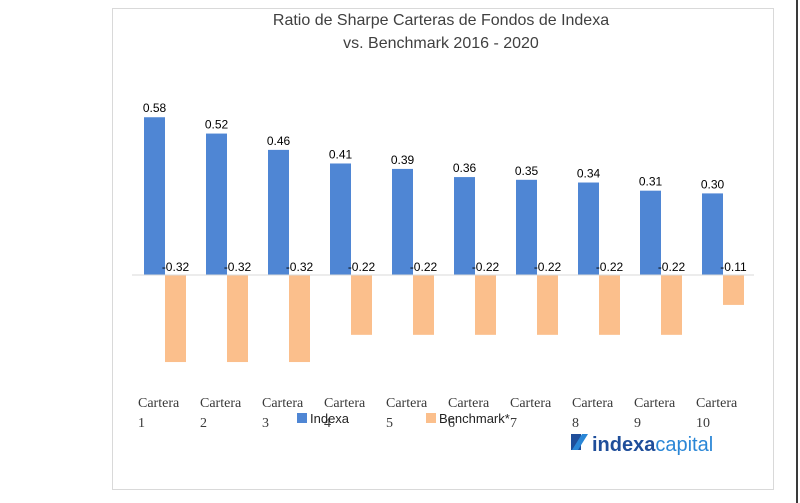 This screenshot has width=800, height=503. What do you see at coordinates (407, 413) in the screenshot?
I see `category-label-5: Cartera 5` at bounding box center [407, 413].